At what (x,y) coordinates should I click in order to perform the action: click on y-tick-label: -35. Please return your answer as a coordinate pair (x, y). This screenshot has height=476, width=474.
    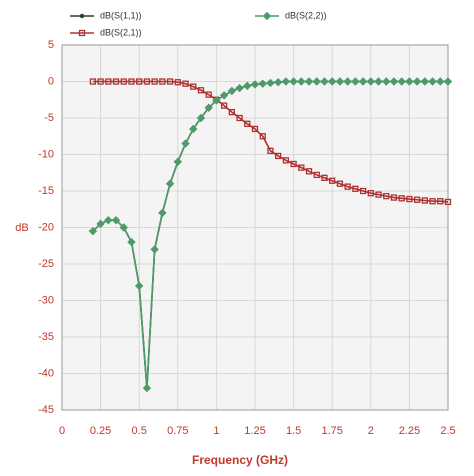
    Looking at the image, I should click on (46, 337).